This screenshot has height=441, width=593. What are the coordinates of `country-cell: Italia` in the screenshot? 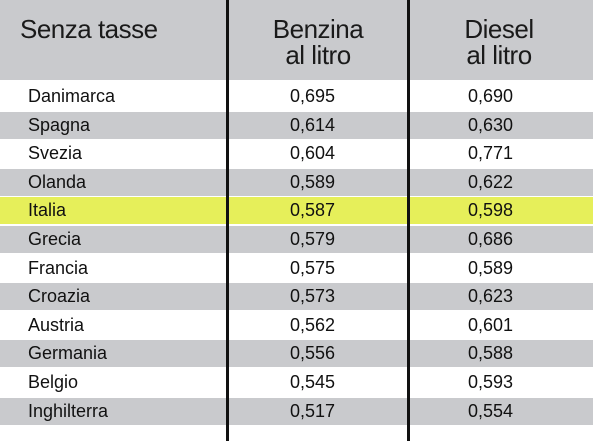 It's located at (47, 210).